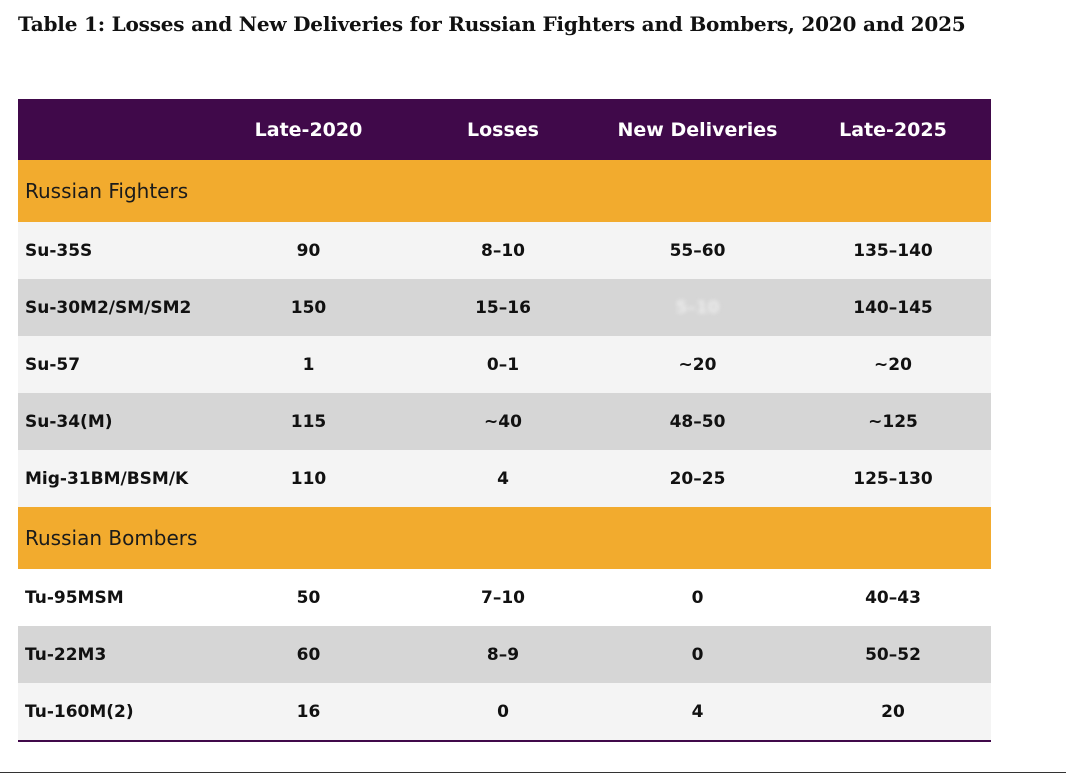 Image resolution: width=1066 pixels, height=775 pixels. Describe the element at coordinates (308, 129) in the screenshot. I see `header-cell-late-2020: Late-2020` at that location.